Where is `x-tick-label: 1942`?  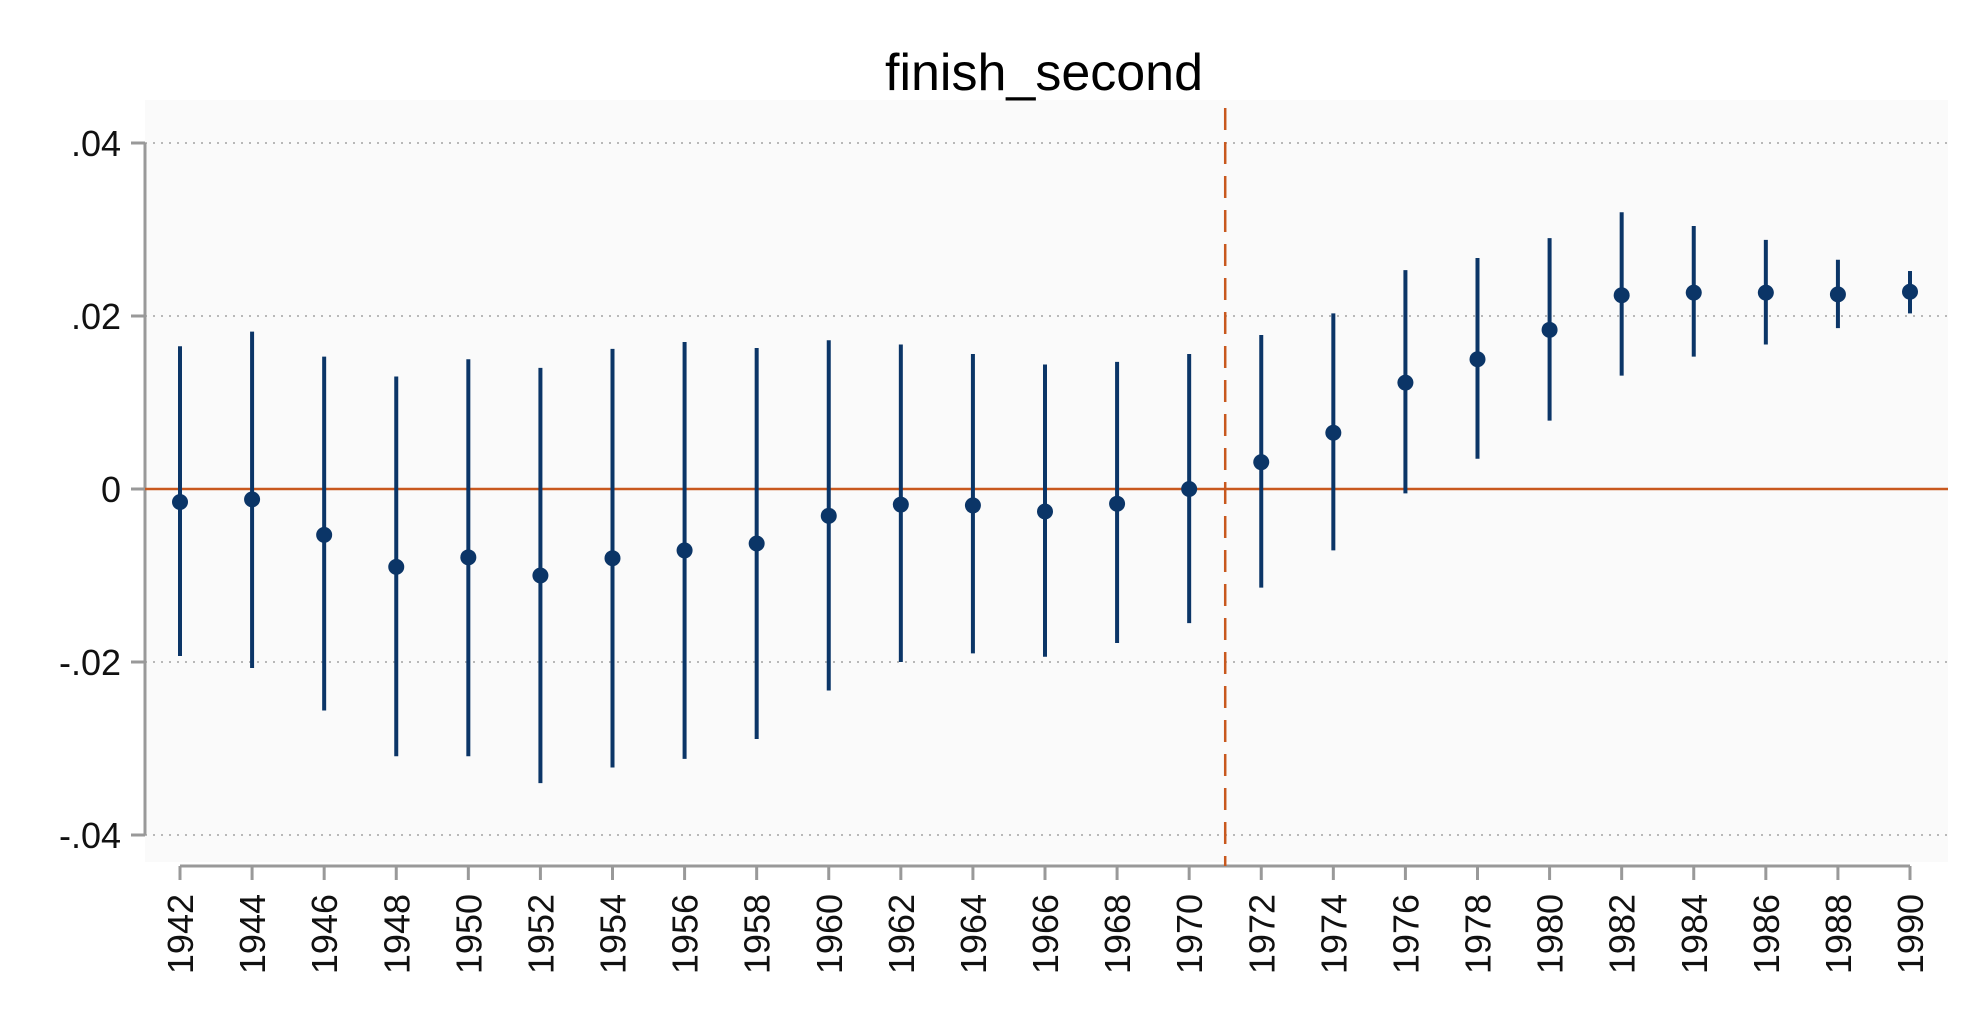 x-tick-label: 1942 is located at coordinates (180, 934).